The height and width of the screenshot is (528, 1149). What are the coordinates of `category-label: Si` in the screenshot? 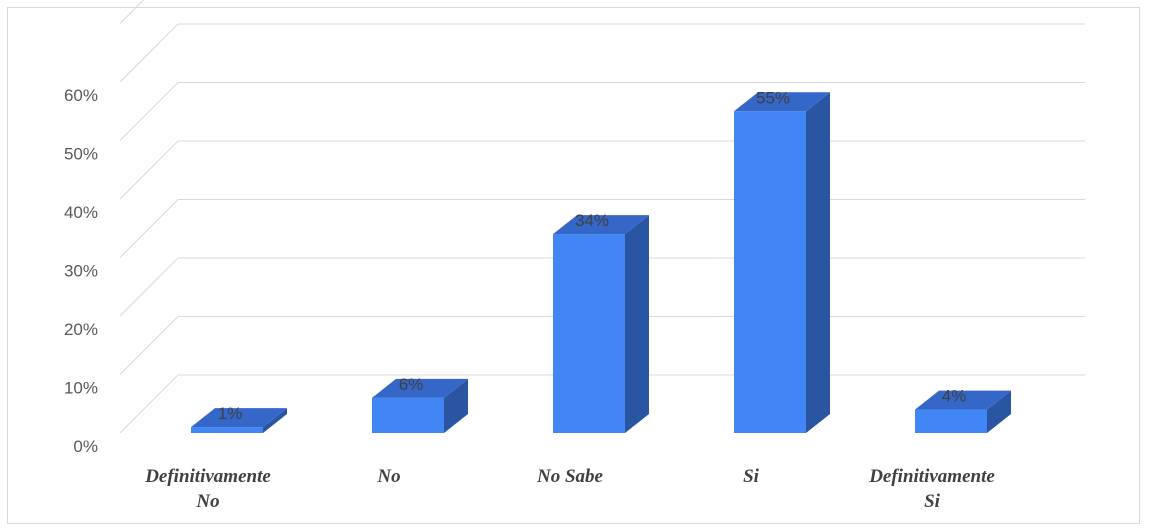 It's located at (751, 476).